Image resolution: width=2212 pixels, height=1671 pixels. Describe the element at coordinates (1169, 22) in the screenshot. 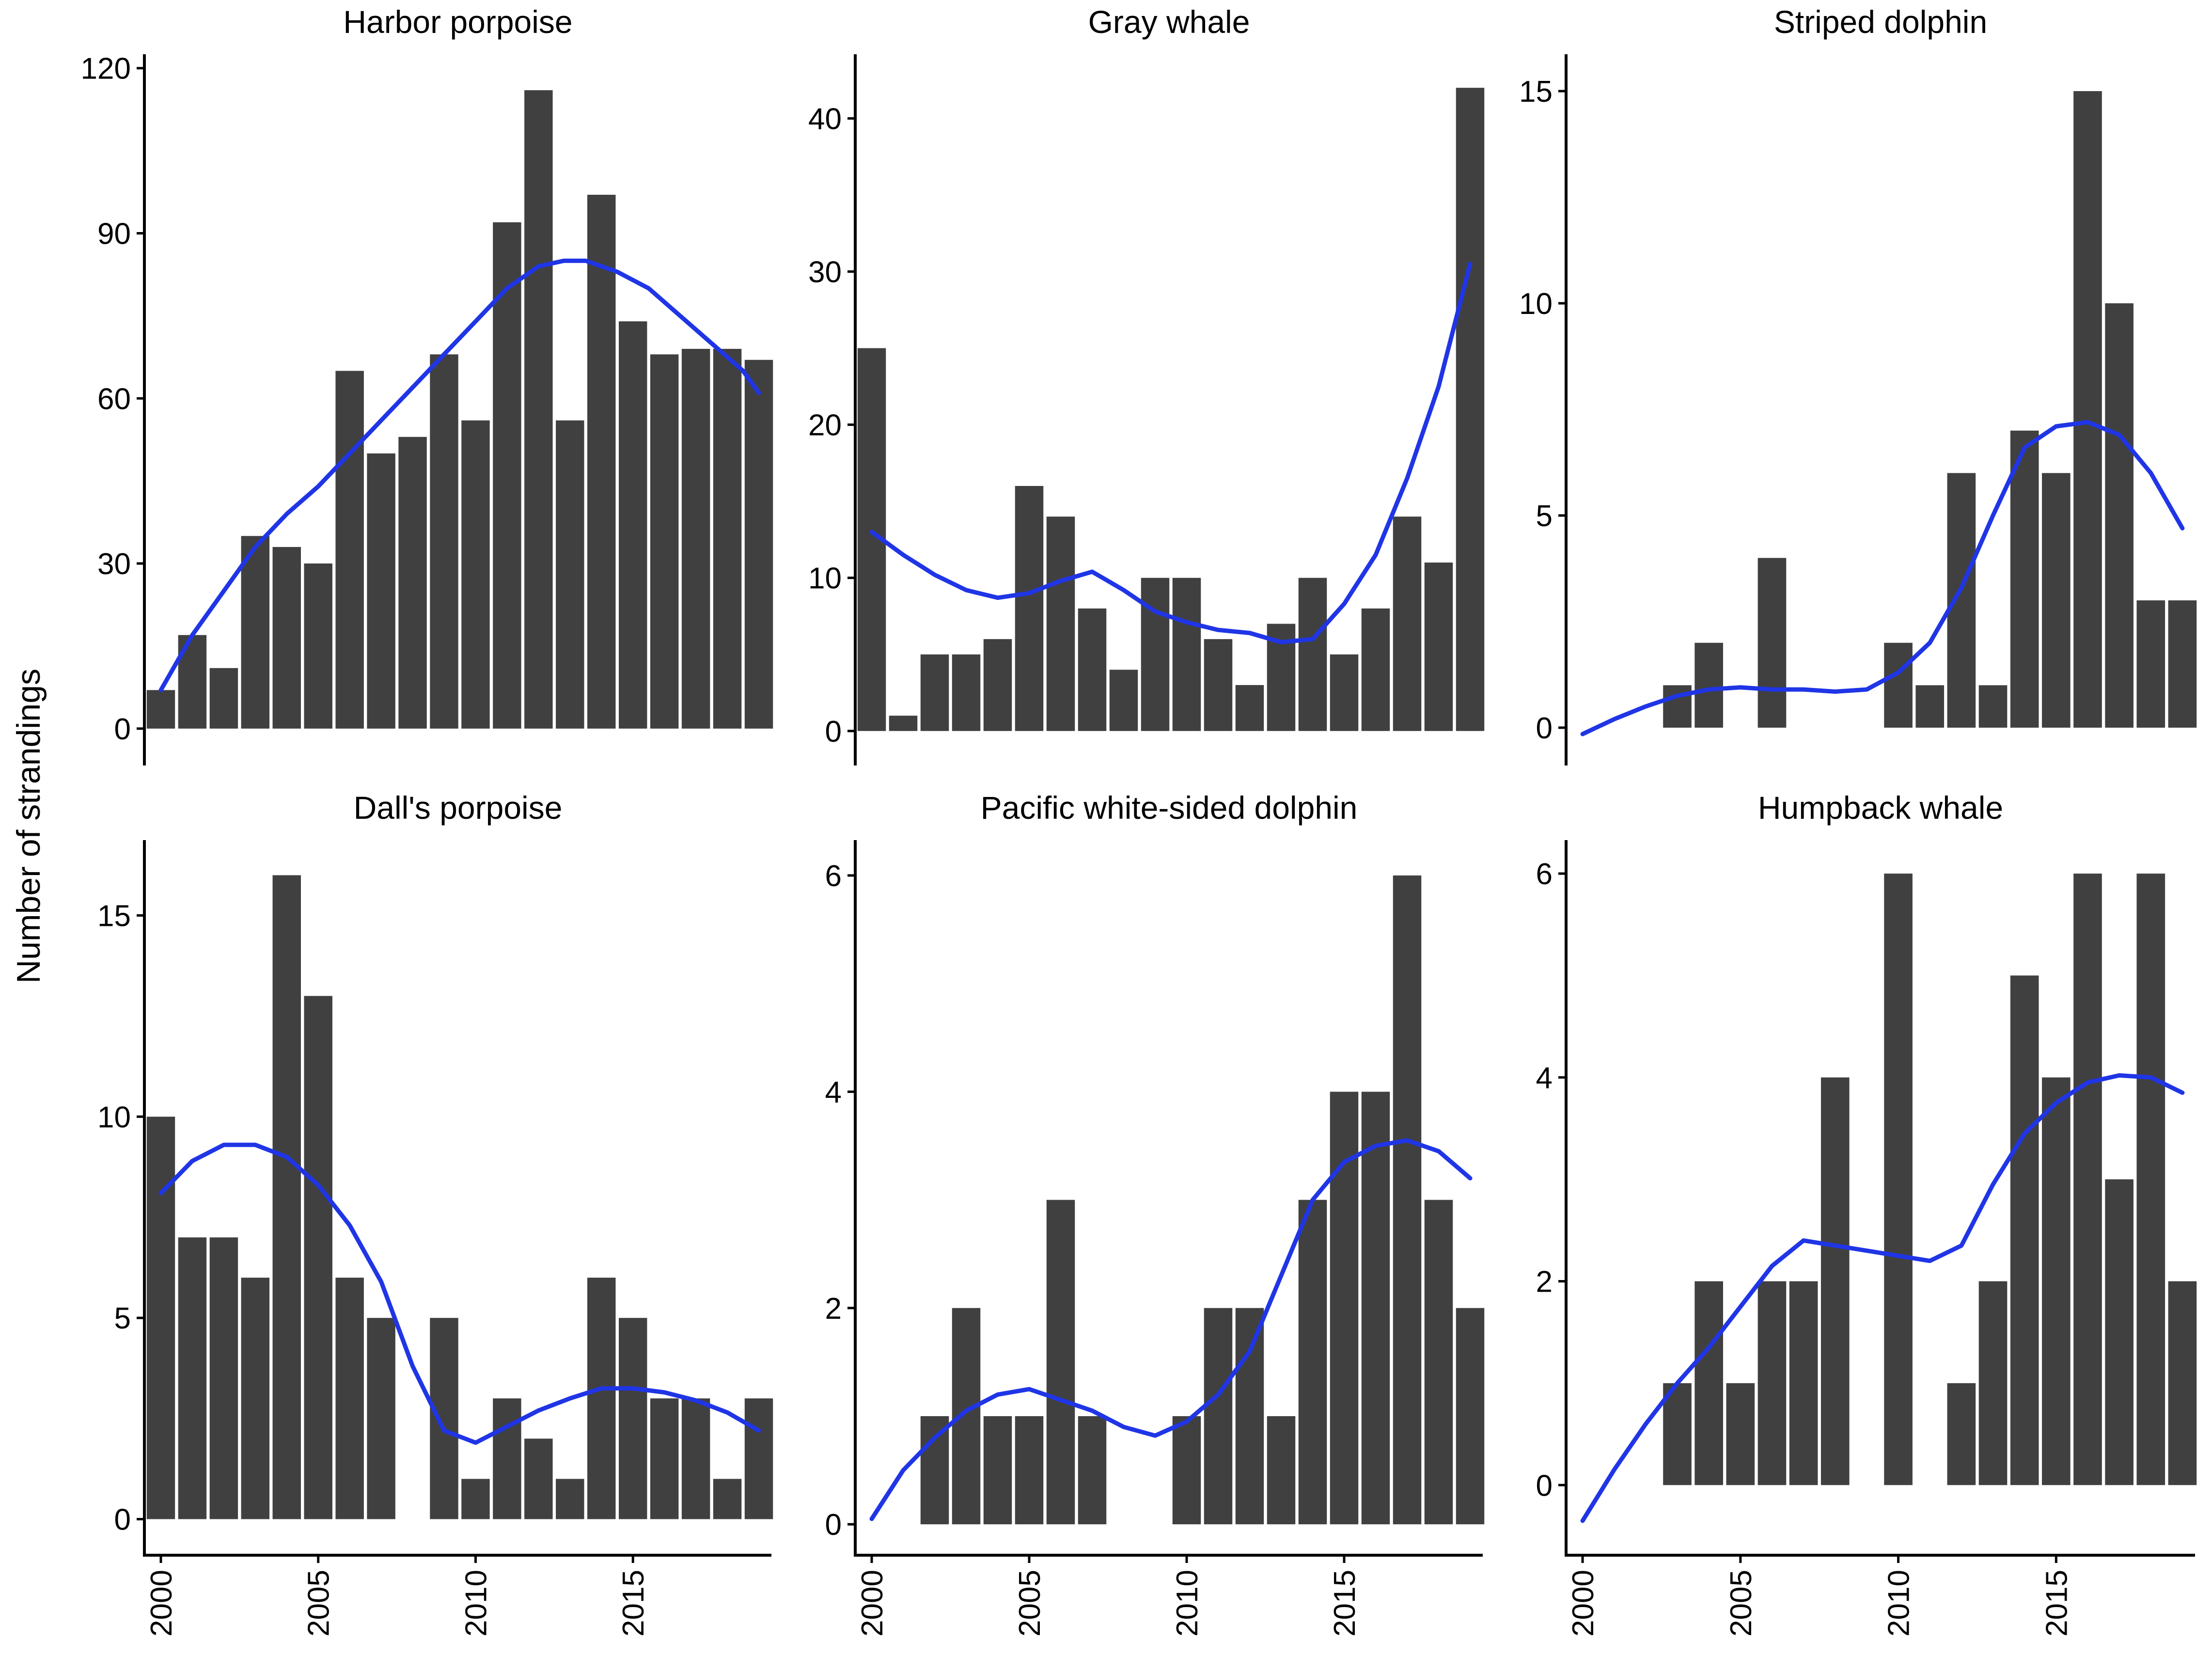

I see `panel-title: Gray whale` at that location.